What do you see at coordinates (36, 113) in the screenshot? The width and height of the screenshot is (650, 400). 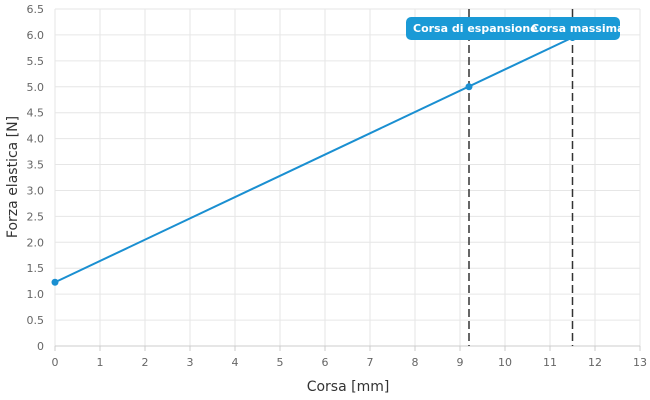 I see `y-tick-label: 4.5` at bounding box center [36, 113].